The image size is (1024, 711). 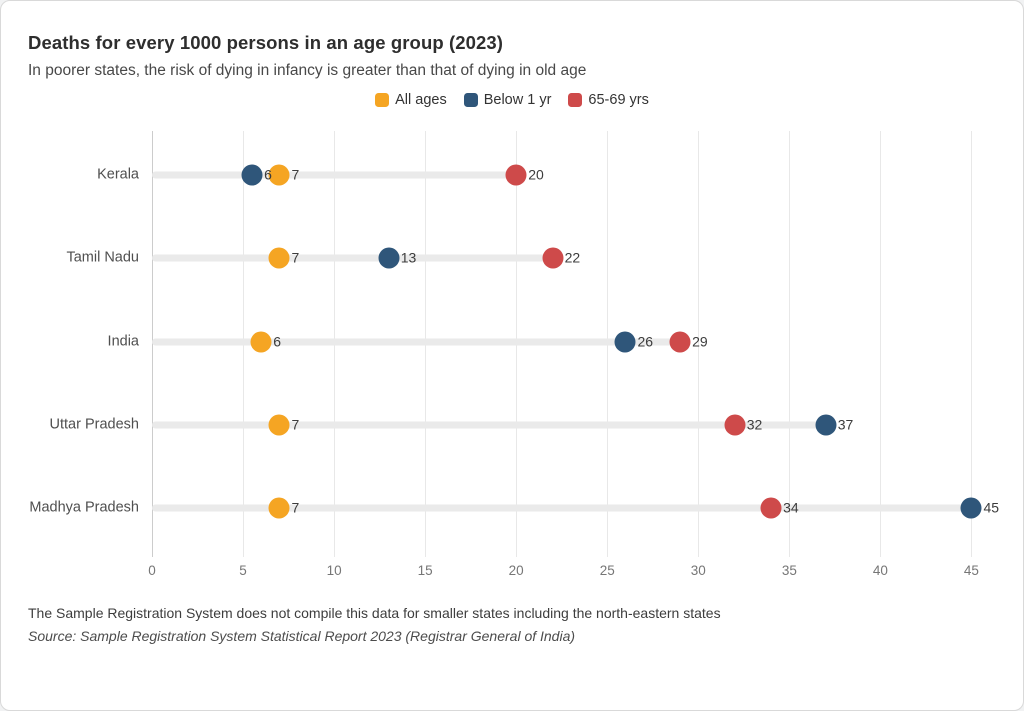 I want to click on x-tick-label: 20, so click(x=516, y=570).